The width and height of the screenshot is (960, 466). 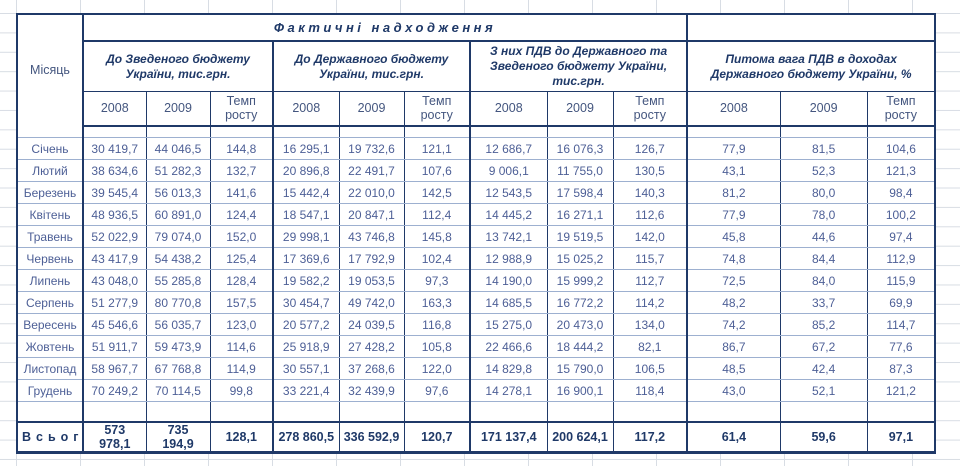 What do you see at coordinates (823, 236) in the screenshot?
I see `data-cell: 44,6` at bounding box center [823, 236].